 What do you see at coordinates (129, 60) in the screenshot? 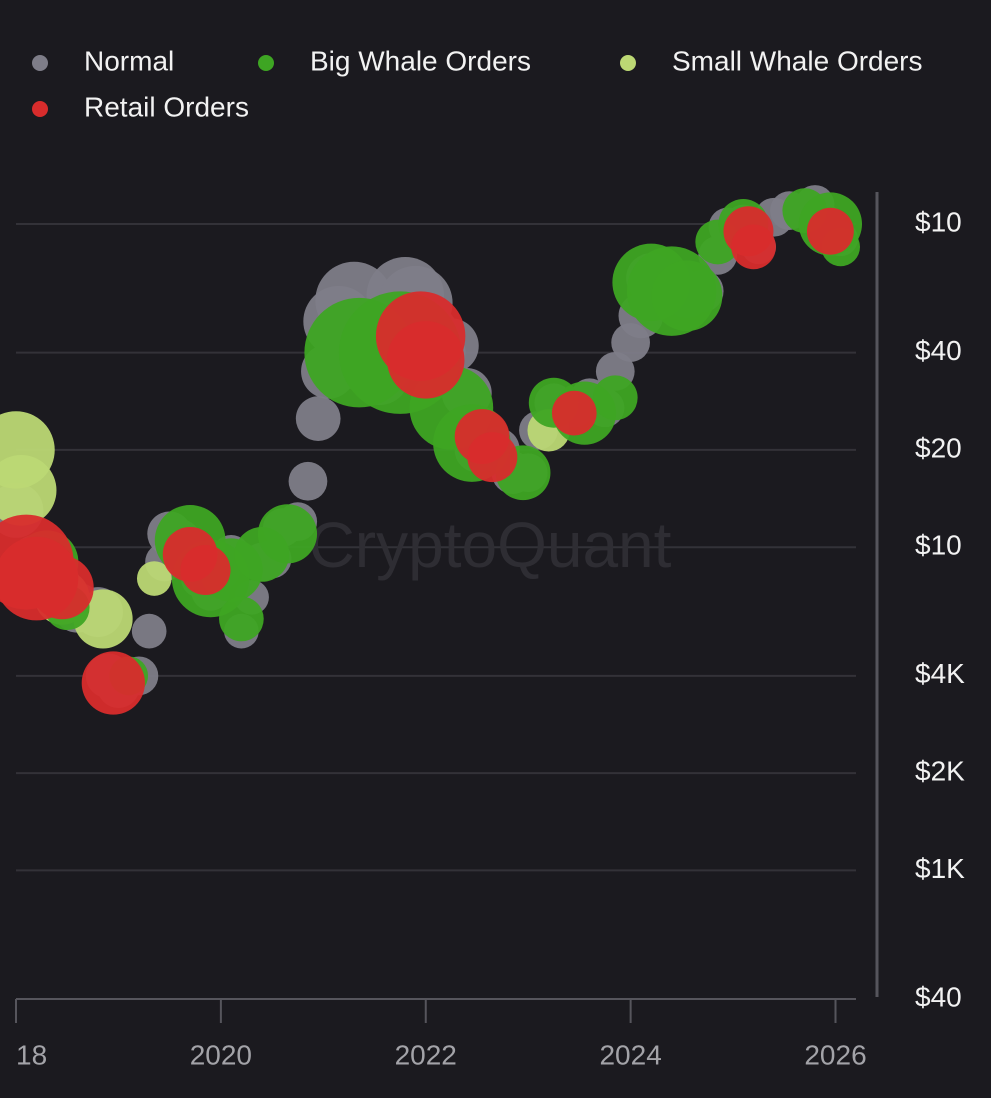
I see `legend-label: Normal` at bounding box center [129, 60].